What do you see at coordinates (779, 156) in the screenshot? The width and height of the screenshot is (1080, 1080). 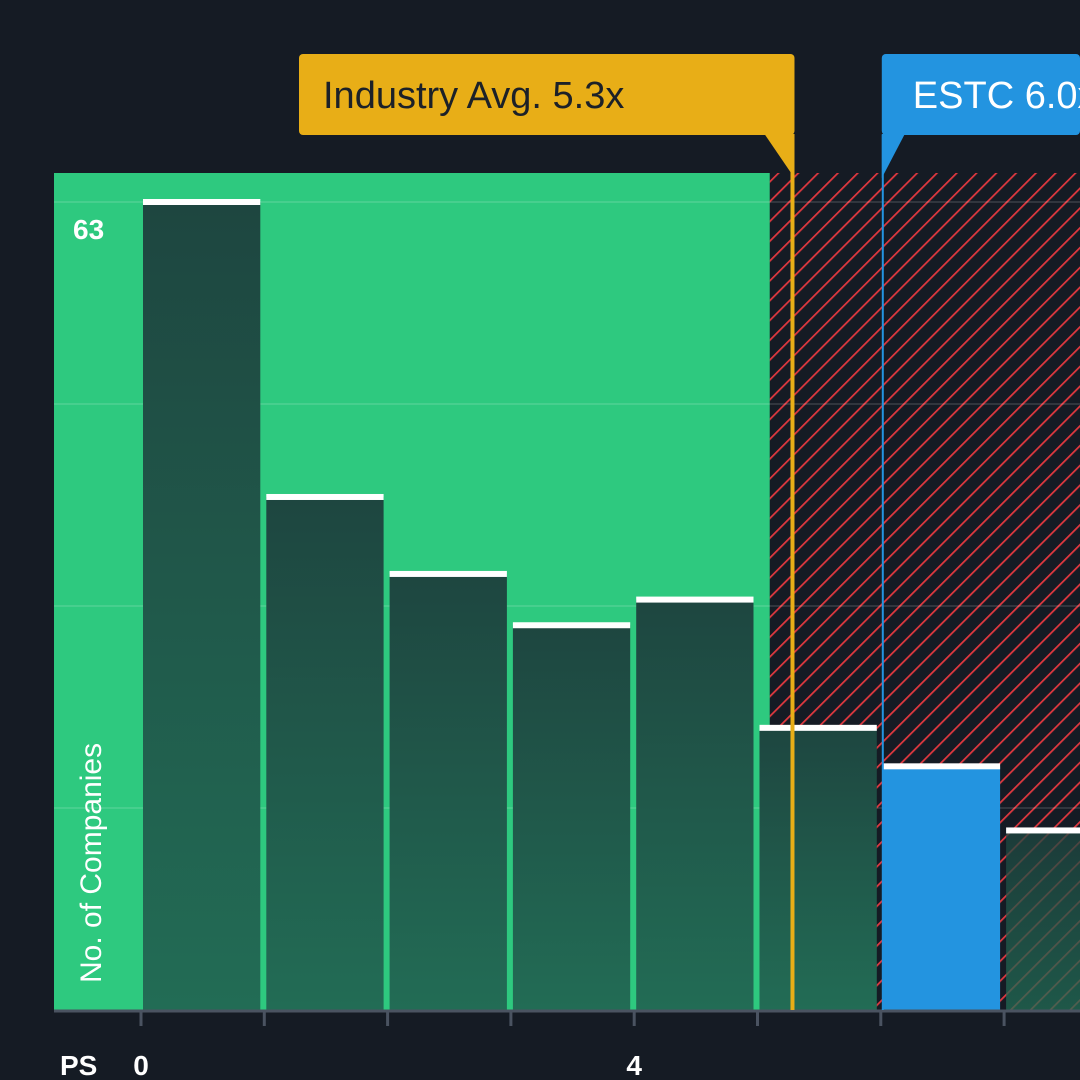 I see `industry-avg-pointer` at bounding box center [779, 156].